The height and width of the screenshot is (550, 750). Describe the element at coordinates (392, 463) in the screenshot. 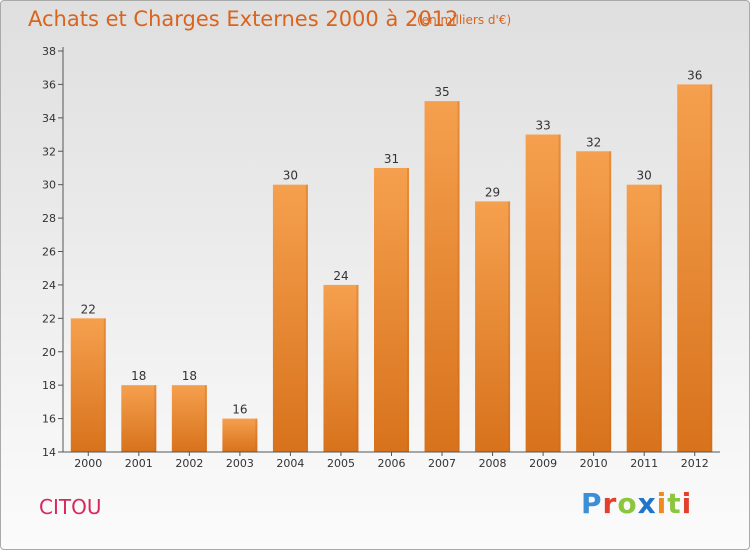

I see `x-tick-label: 2006` at that location.